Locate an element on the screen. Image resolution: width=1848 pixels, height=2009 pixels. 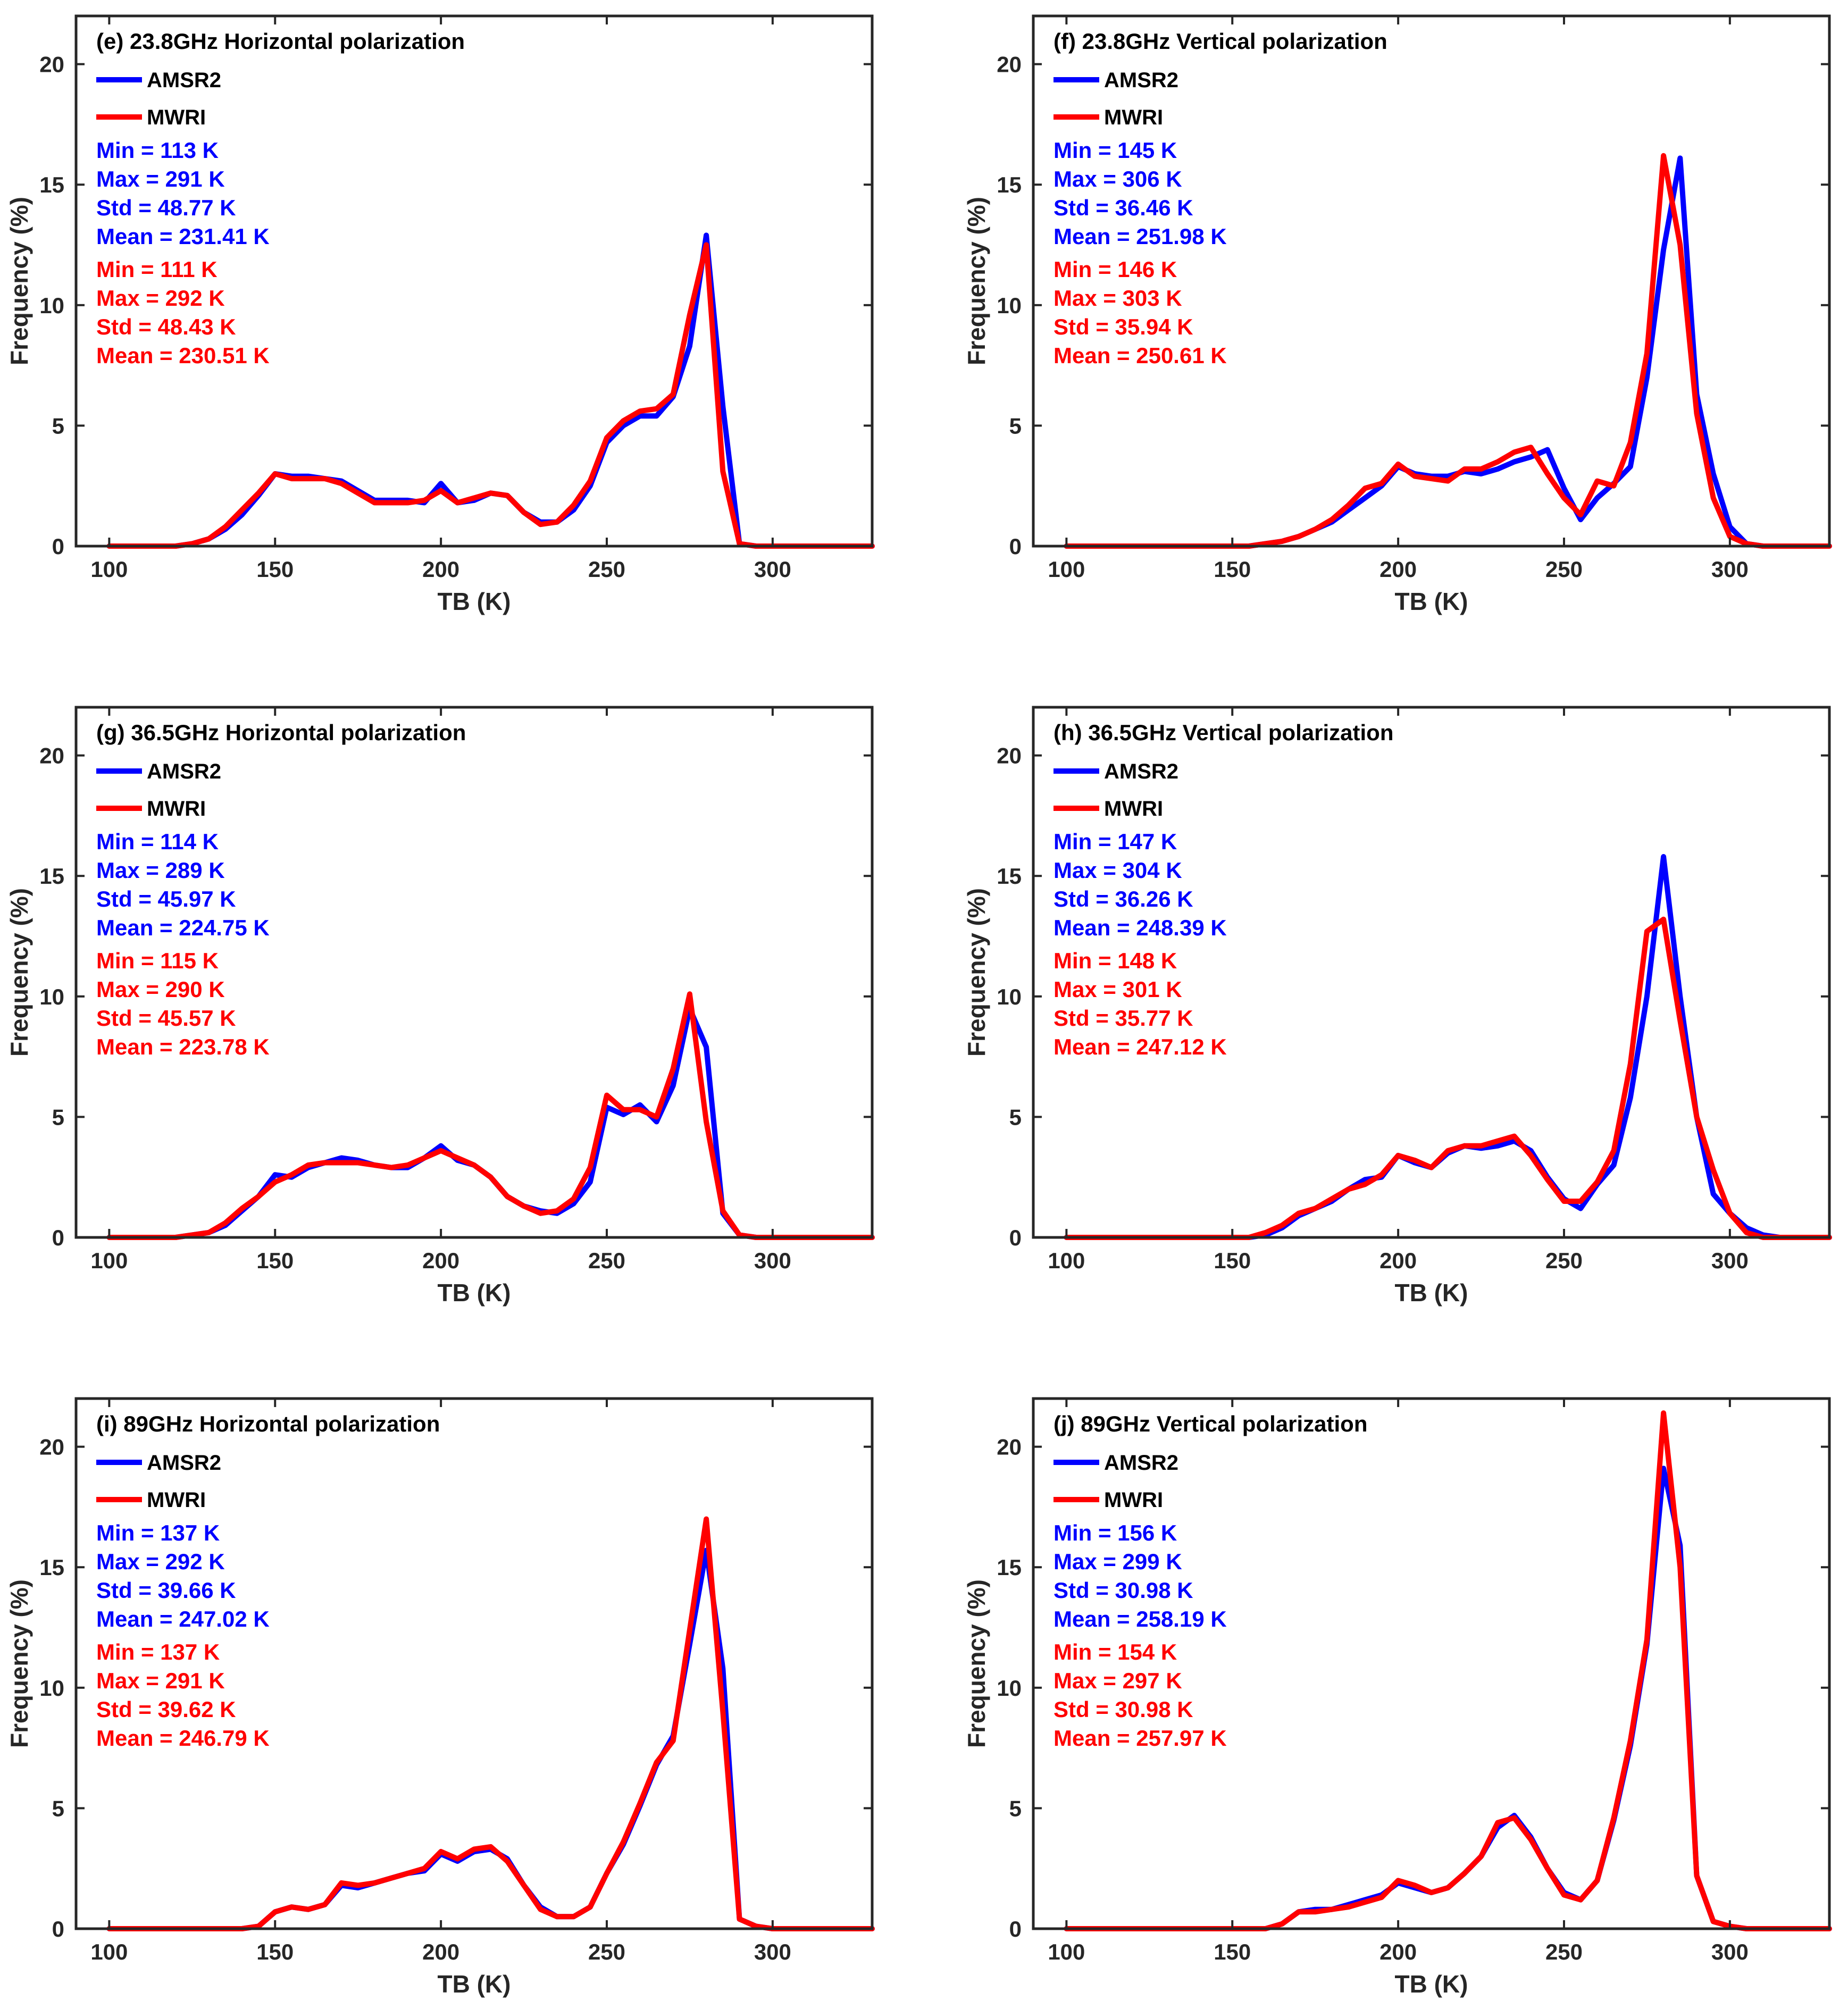
stat-text-mwri: Min = 137 K is located at coordinates (158, 1651).